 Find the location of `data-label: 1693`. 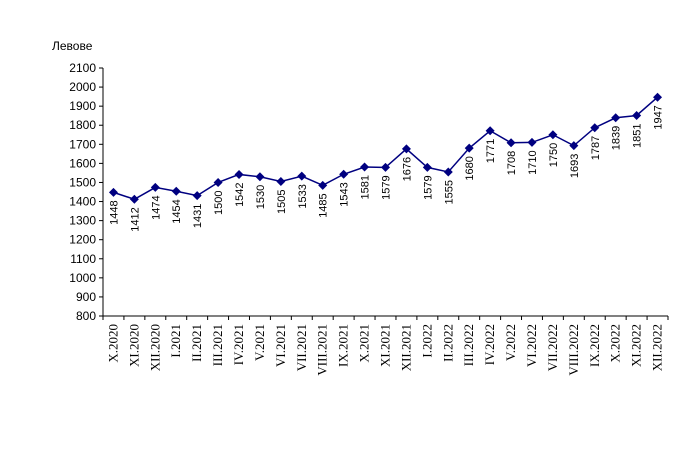

data-label: 1693 is located at coordinates (575, 166).